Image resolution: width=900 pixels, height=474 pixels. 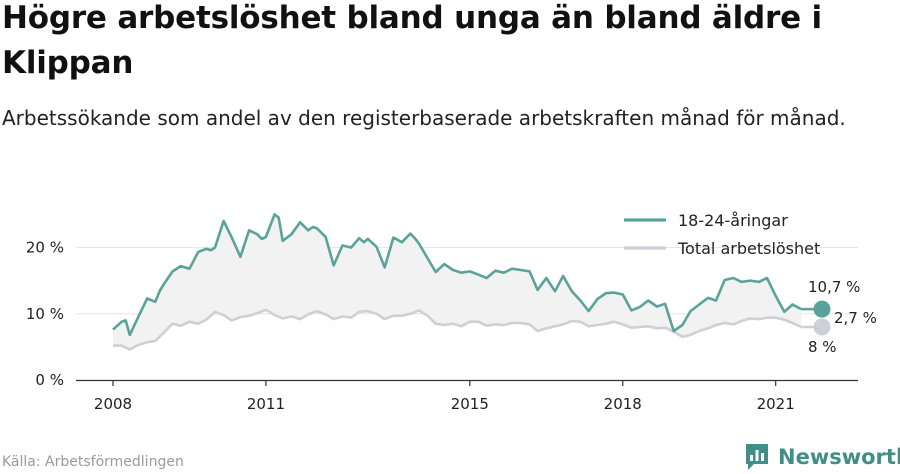 What do you see at coordinates (839, 457) in the screenshot?
I see `brand-name: Newsworthy` at bounding box center [839, 457].